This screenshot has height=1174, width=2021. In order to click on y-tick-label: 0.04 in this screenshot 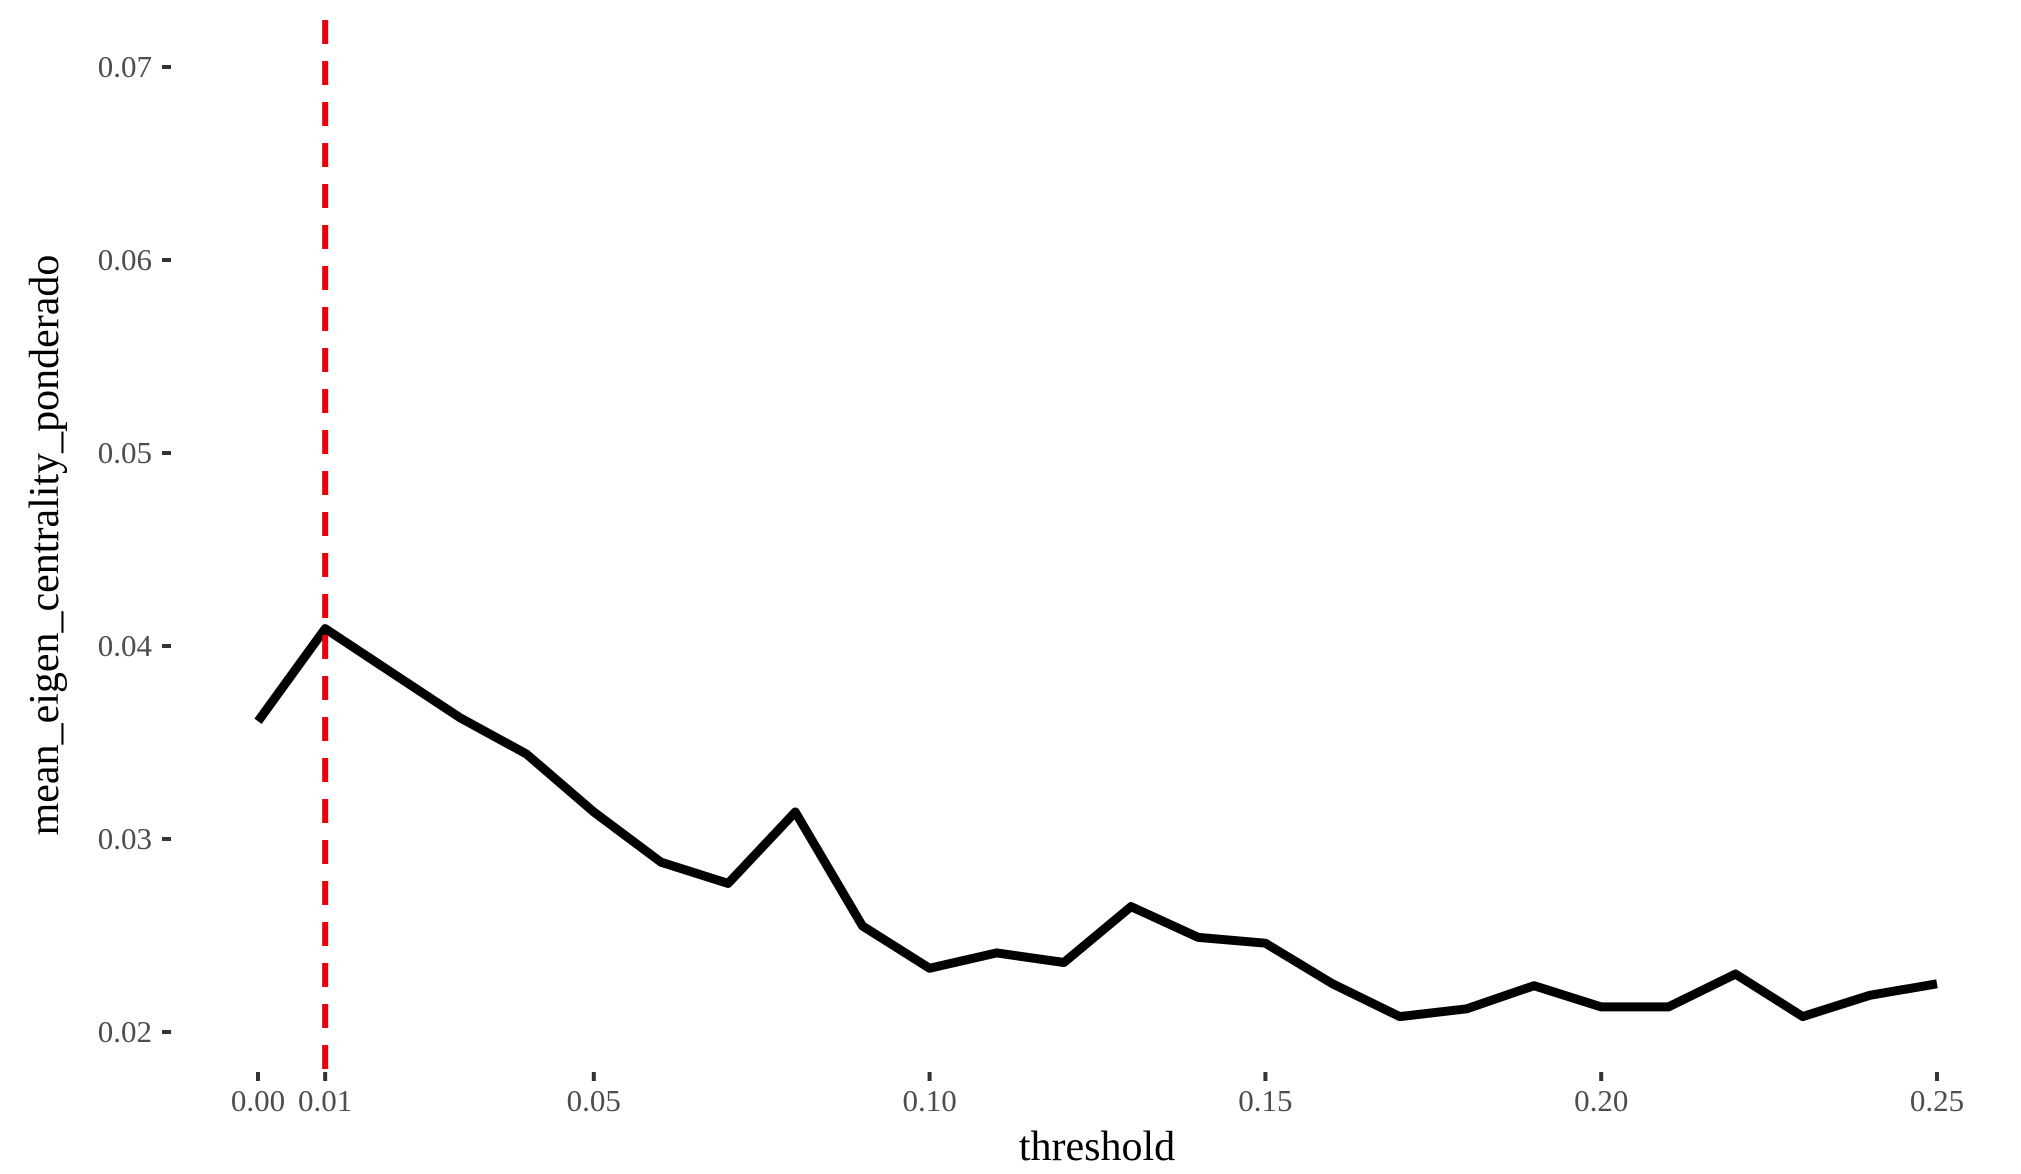, I will do `click(125, 645)`.